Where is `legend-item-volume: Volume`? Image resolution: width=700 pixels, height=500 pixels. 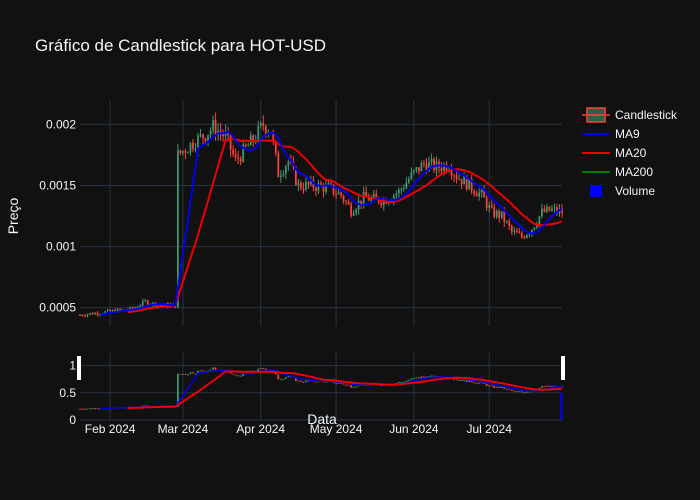 legend-item-volume: Volume is located at coordinates (622, 191).